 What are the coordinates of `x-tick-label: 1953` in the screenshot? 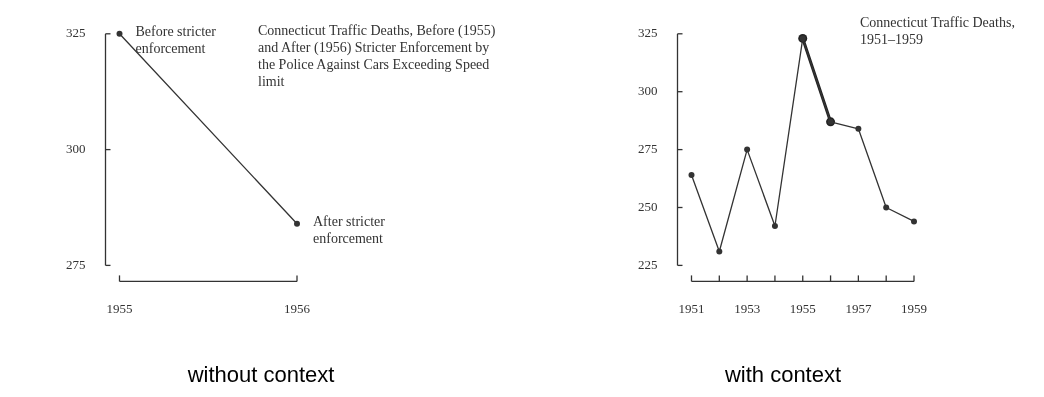 It's located at (747, 308).